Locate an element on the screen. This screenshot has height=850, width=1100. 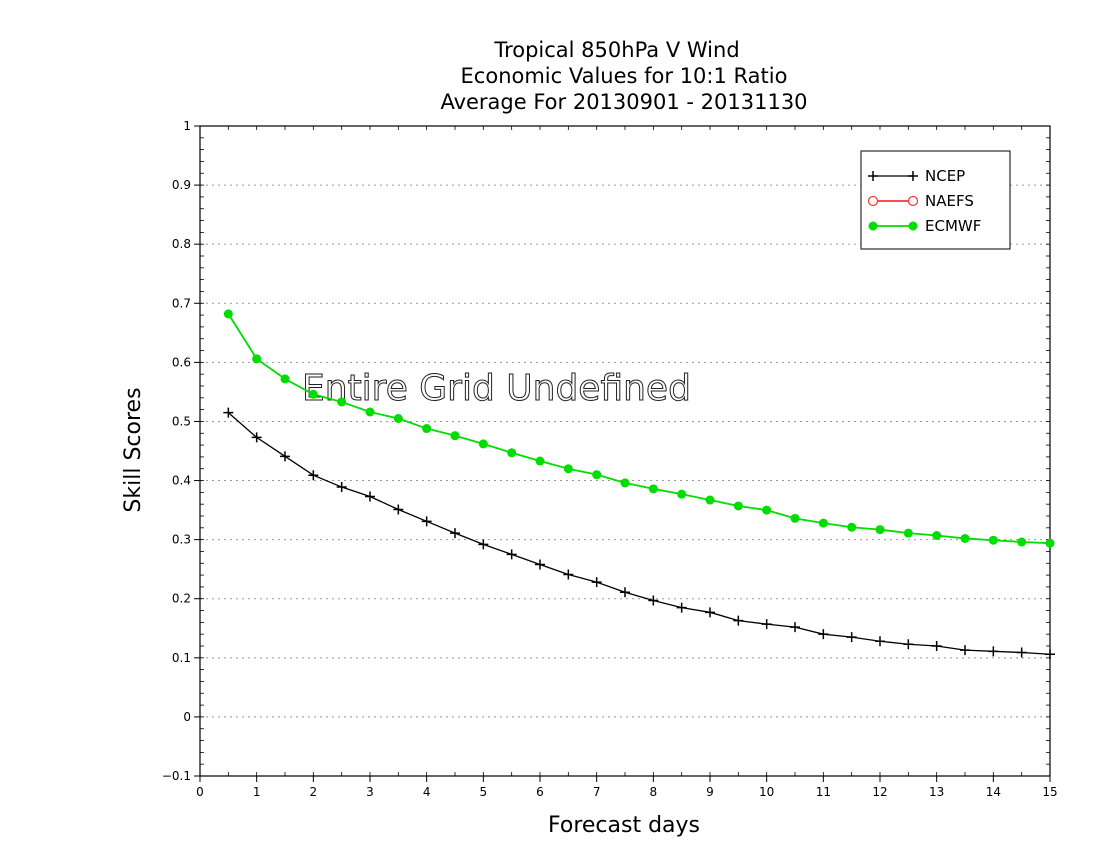
legend-marker-ecmwf is located at coordinates (913, 226).